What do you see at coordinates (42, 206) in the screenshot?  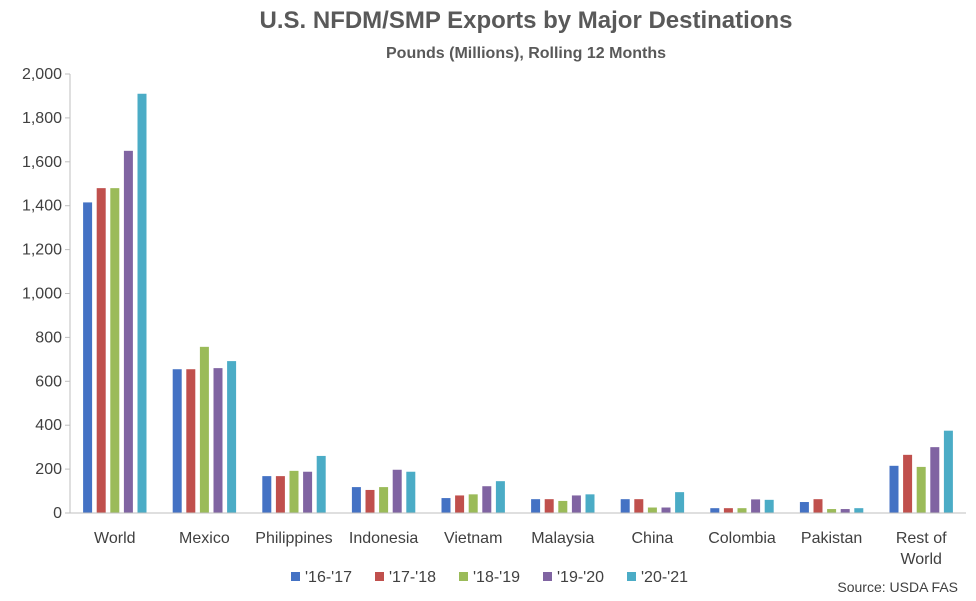 I see `y-tick-label: 1,400` at bounding box center [42, 206].